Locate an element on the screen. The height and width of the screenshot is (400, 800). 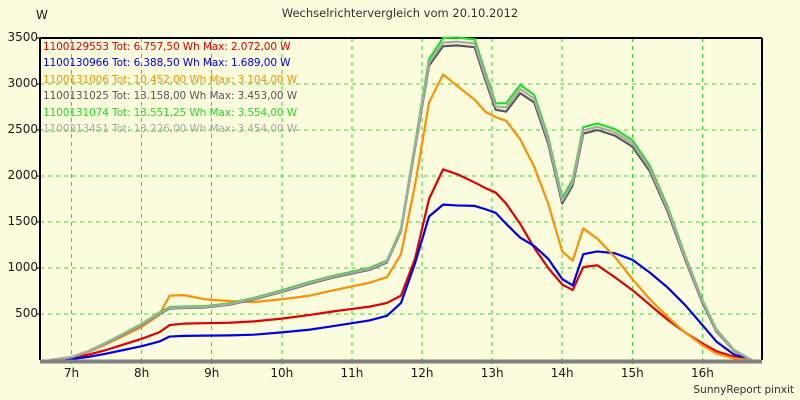
x-tick-7h: 7h is located at coordinates (71, 373).